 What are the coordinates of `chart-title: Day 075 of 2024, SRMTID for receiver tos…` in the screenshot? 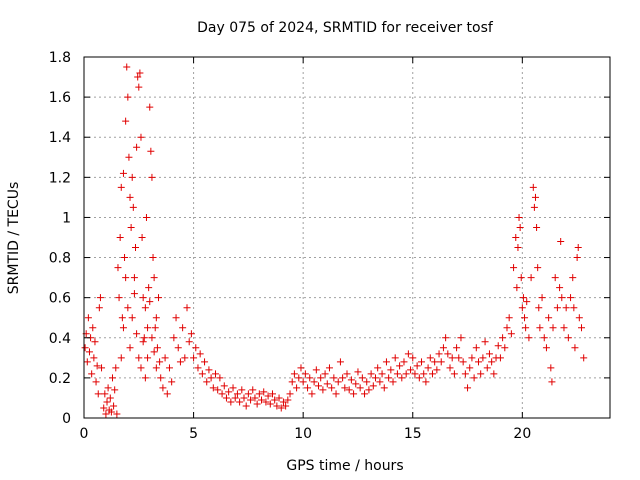 It's located at (345, 28).